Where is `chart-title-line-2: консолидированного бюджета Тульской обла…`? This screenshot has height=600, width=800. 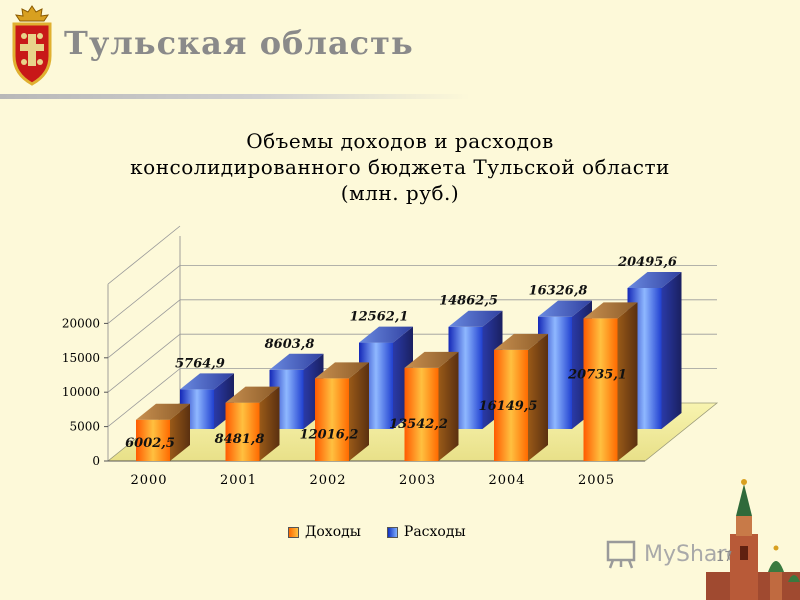 chart-title-line-2: консолидированного бюджета Тульской обла… is located at coordinates (400, 167).